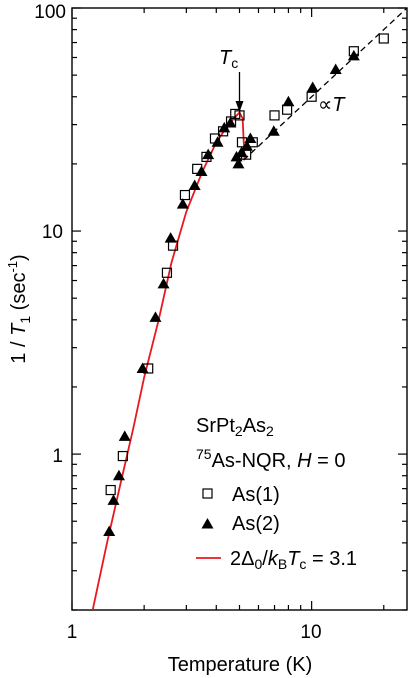  I want to click on y-tick-label-100: 100, so click(50, 12).